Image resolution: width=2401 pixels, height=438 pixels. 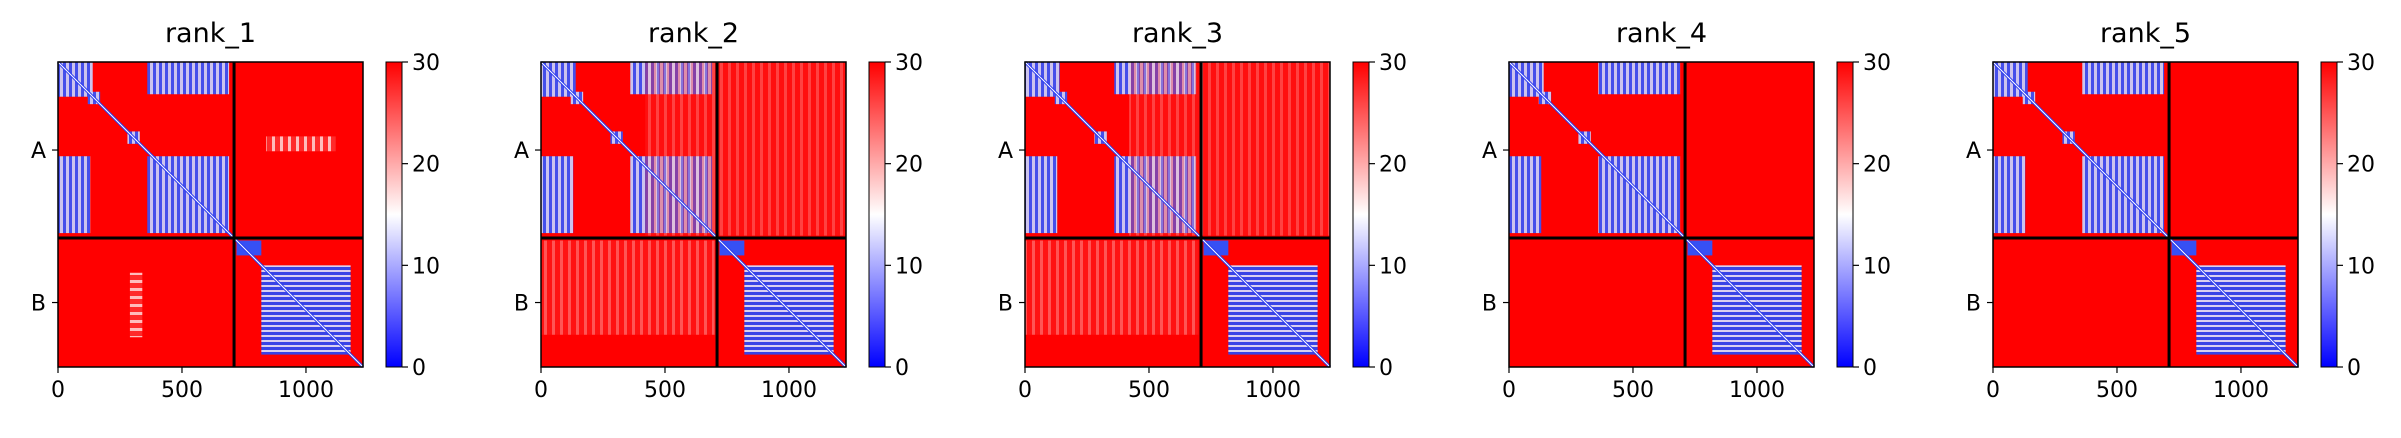 I want to click on pae-panel-1: rank_1 0 500 1000 A B 0 10 20 30, so click(x=235, y=210).